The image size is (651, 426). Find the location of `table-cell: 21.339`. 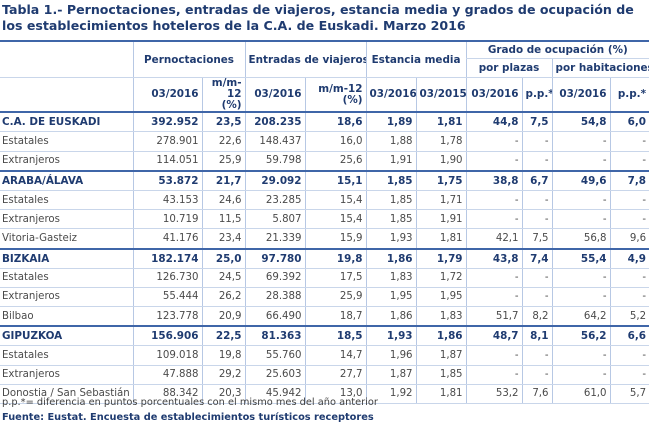

table-cell: 21.339 is located at coordinates (275, 238).